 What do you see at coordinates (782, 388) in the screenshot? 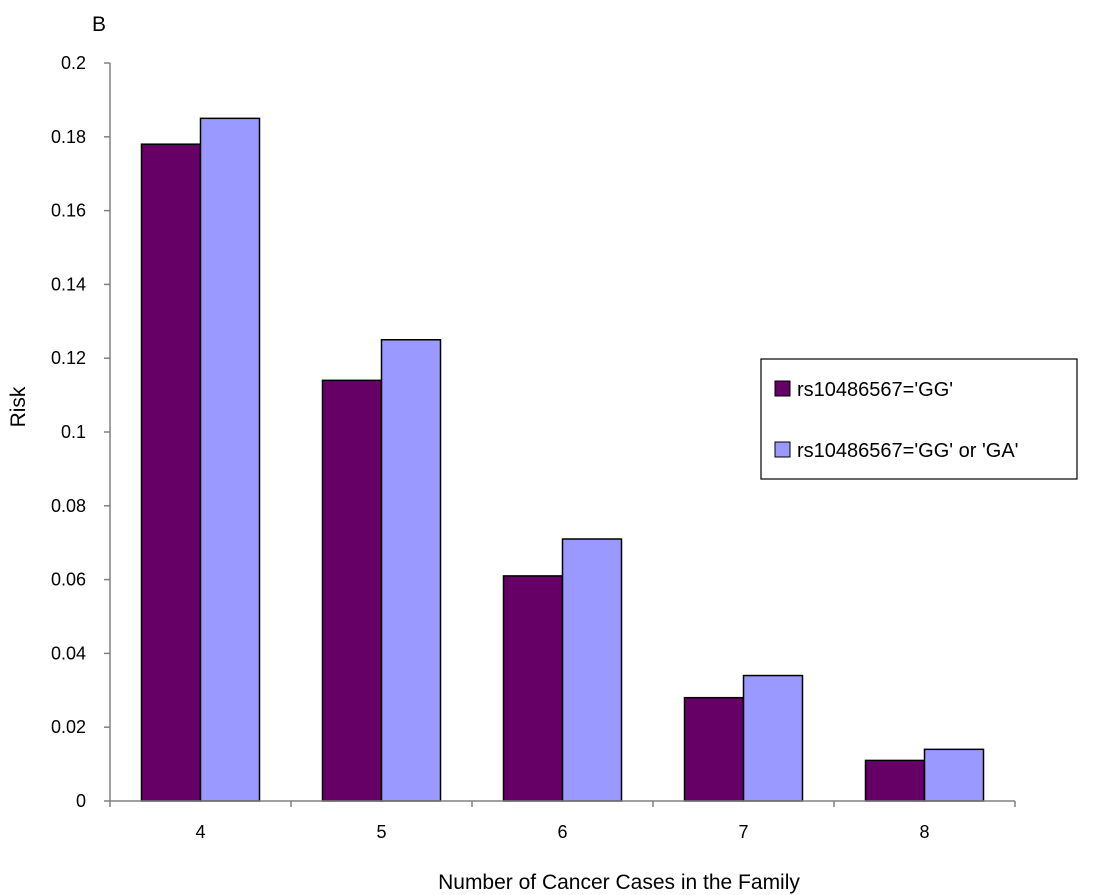
I see `legend-swatch-gg` at bounding box center [782, 388].